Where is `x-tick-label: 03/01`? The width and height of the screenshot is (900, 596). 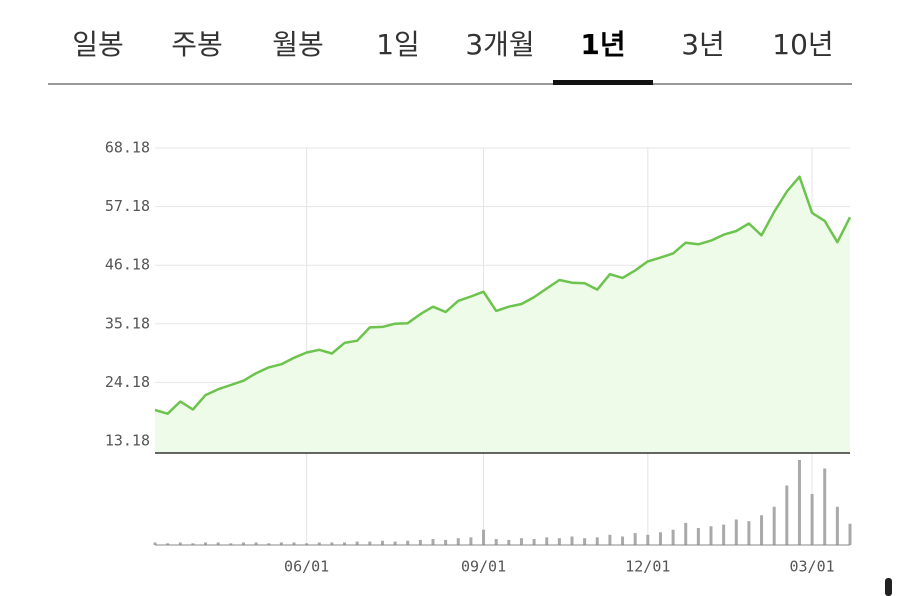
x-tick-label: 03/01 is located at coordinates (812, 567).